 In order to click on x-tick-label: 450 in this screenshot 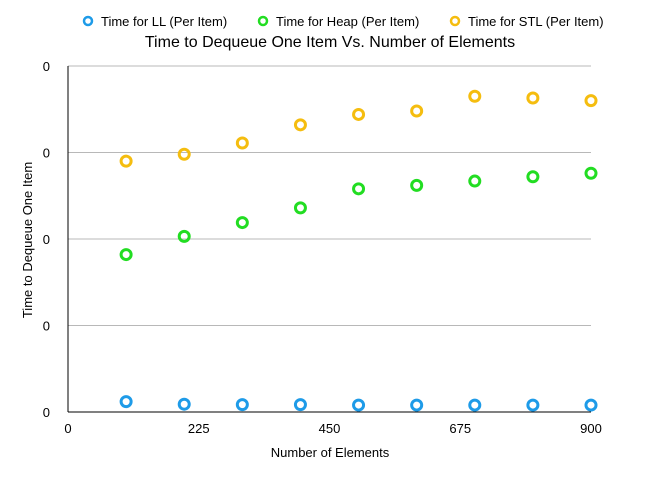, I will do `click(330, 428)`.